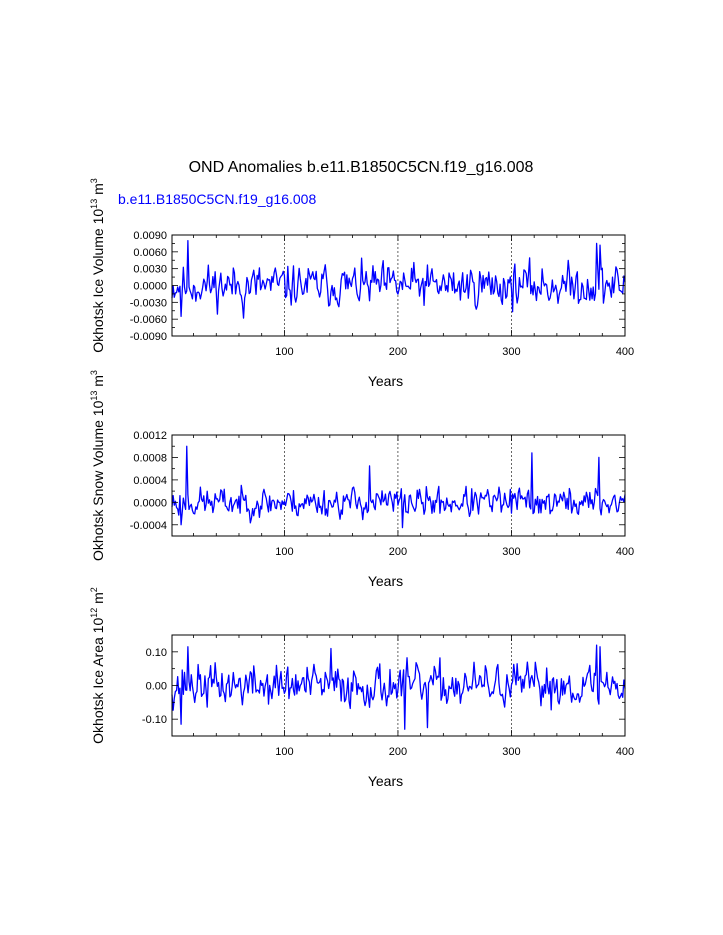 This screenshot has height=935, width=723. Describe the element at coordinates (150, 481) in the screenshot. I see `y-tick-label: 0.0004` at that location.